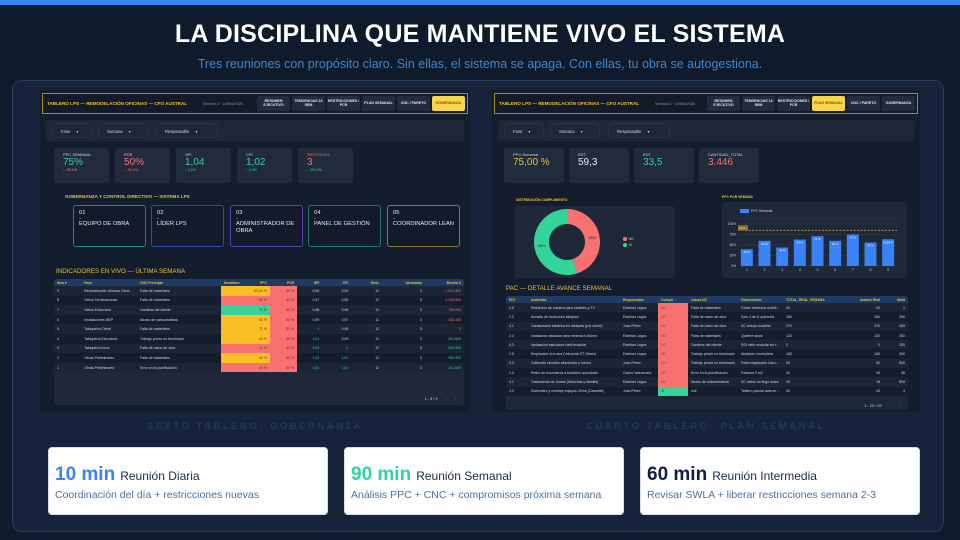 Image resolution: width=960 pixels, height=540 pixels. I want to click on column-header: Semáforo, so click(231, 282).